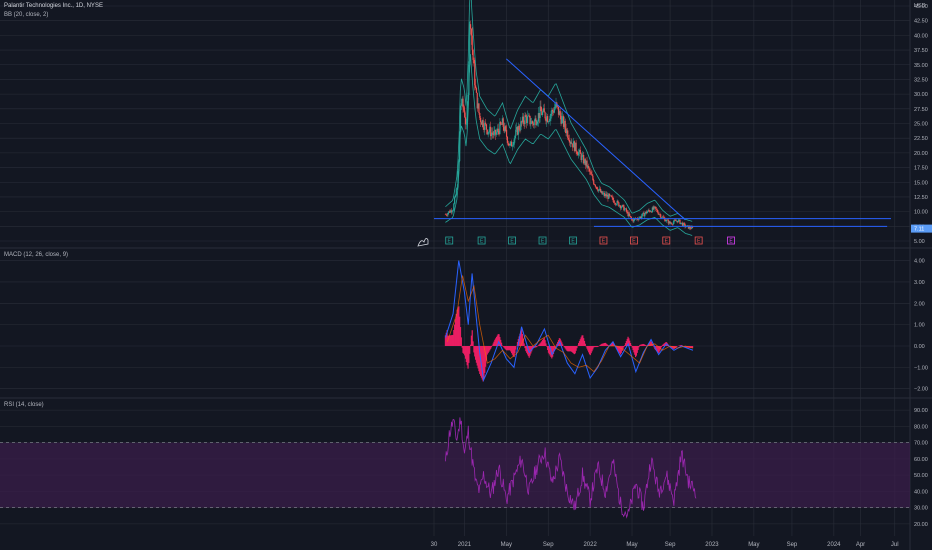 This screenshot has width=932, height=550. What do you see at coordinates (921, 7) in the screenshot?
I see `y-tick-label: 45.00` at bounding box center [921, 7].